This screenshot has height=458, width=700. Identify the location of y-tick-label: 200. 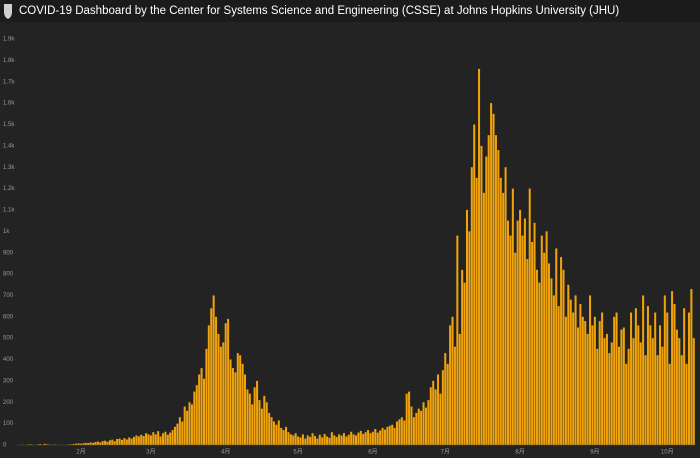
(8, 403).